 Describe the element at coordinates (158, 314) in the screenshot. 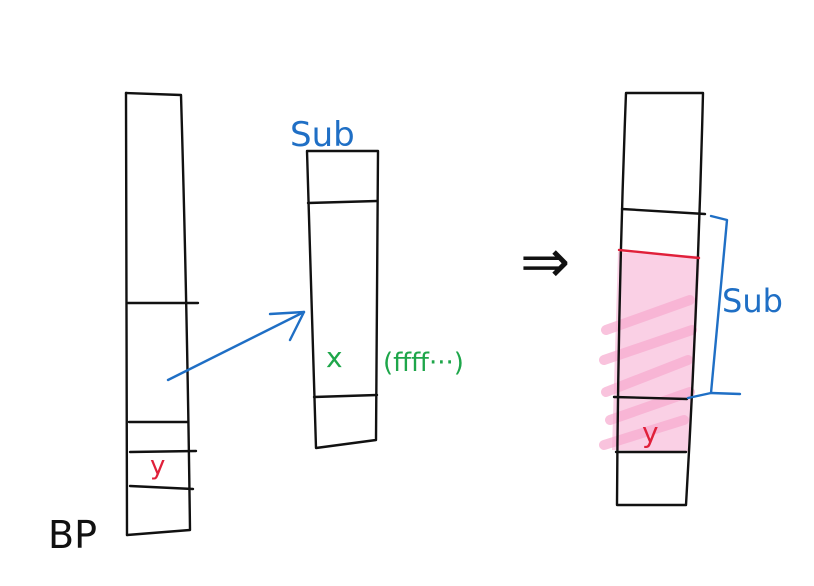

I see `bp-stack-right-edge` at that location.